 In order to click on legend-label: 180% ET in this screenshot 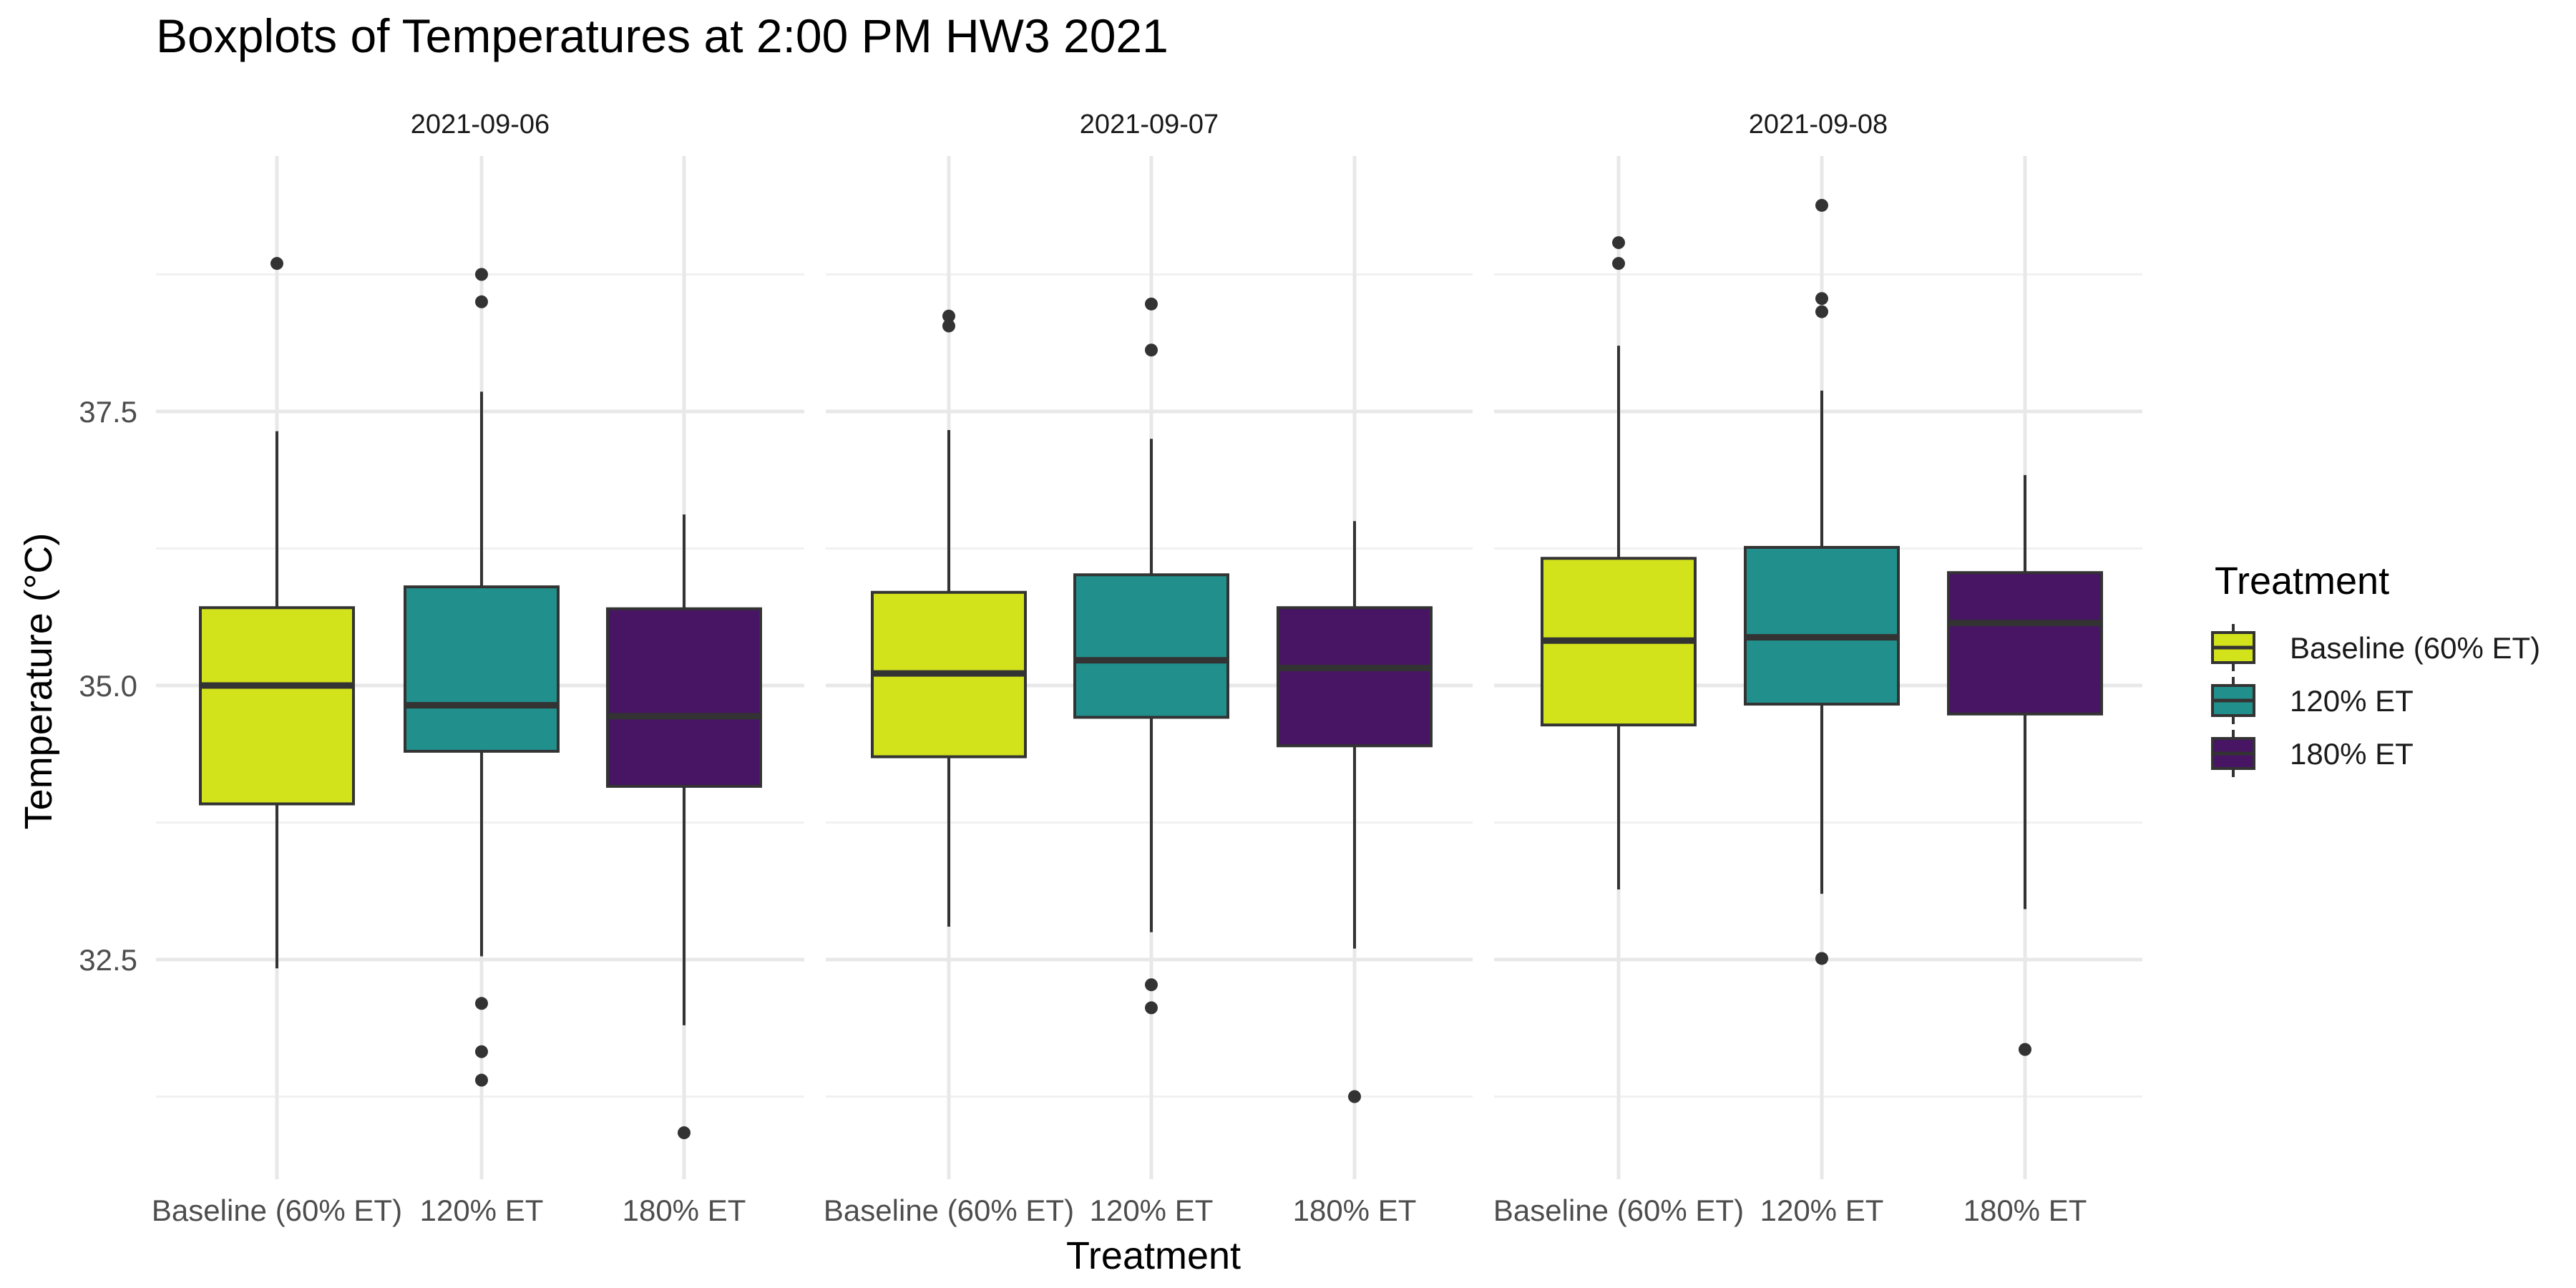, I will do `click(2352, 754)`.